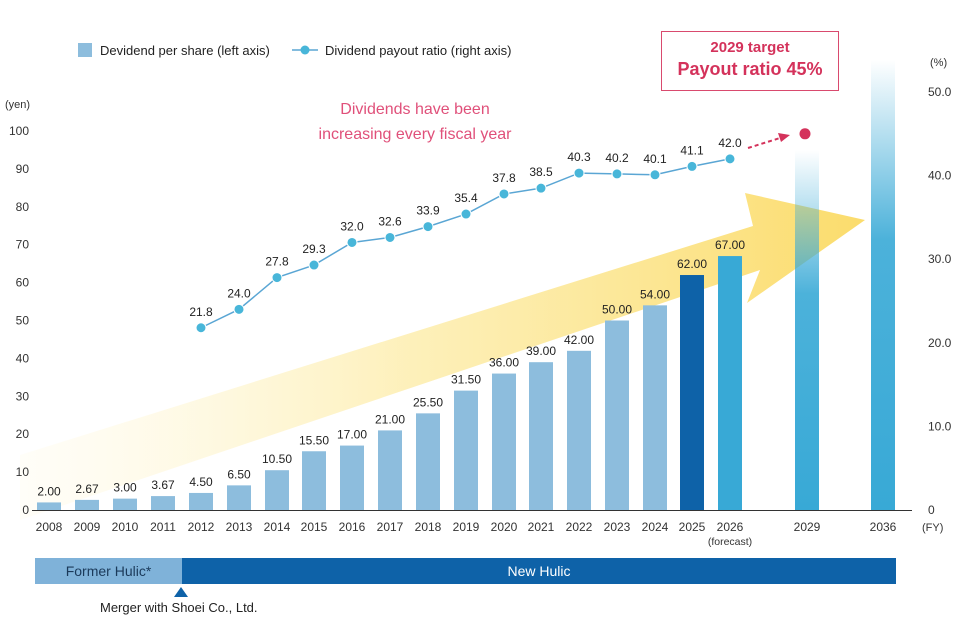 The height and width of the screenshot is (630, 960). I want to click on x-tick-label: 2024, so click(655, 527).